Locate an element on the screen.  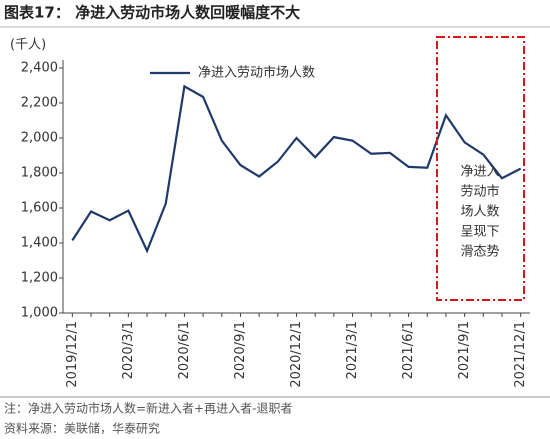
x-tick-label: 2021/3/1 is located at coordinates (352, 350).